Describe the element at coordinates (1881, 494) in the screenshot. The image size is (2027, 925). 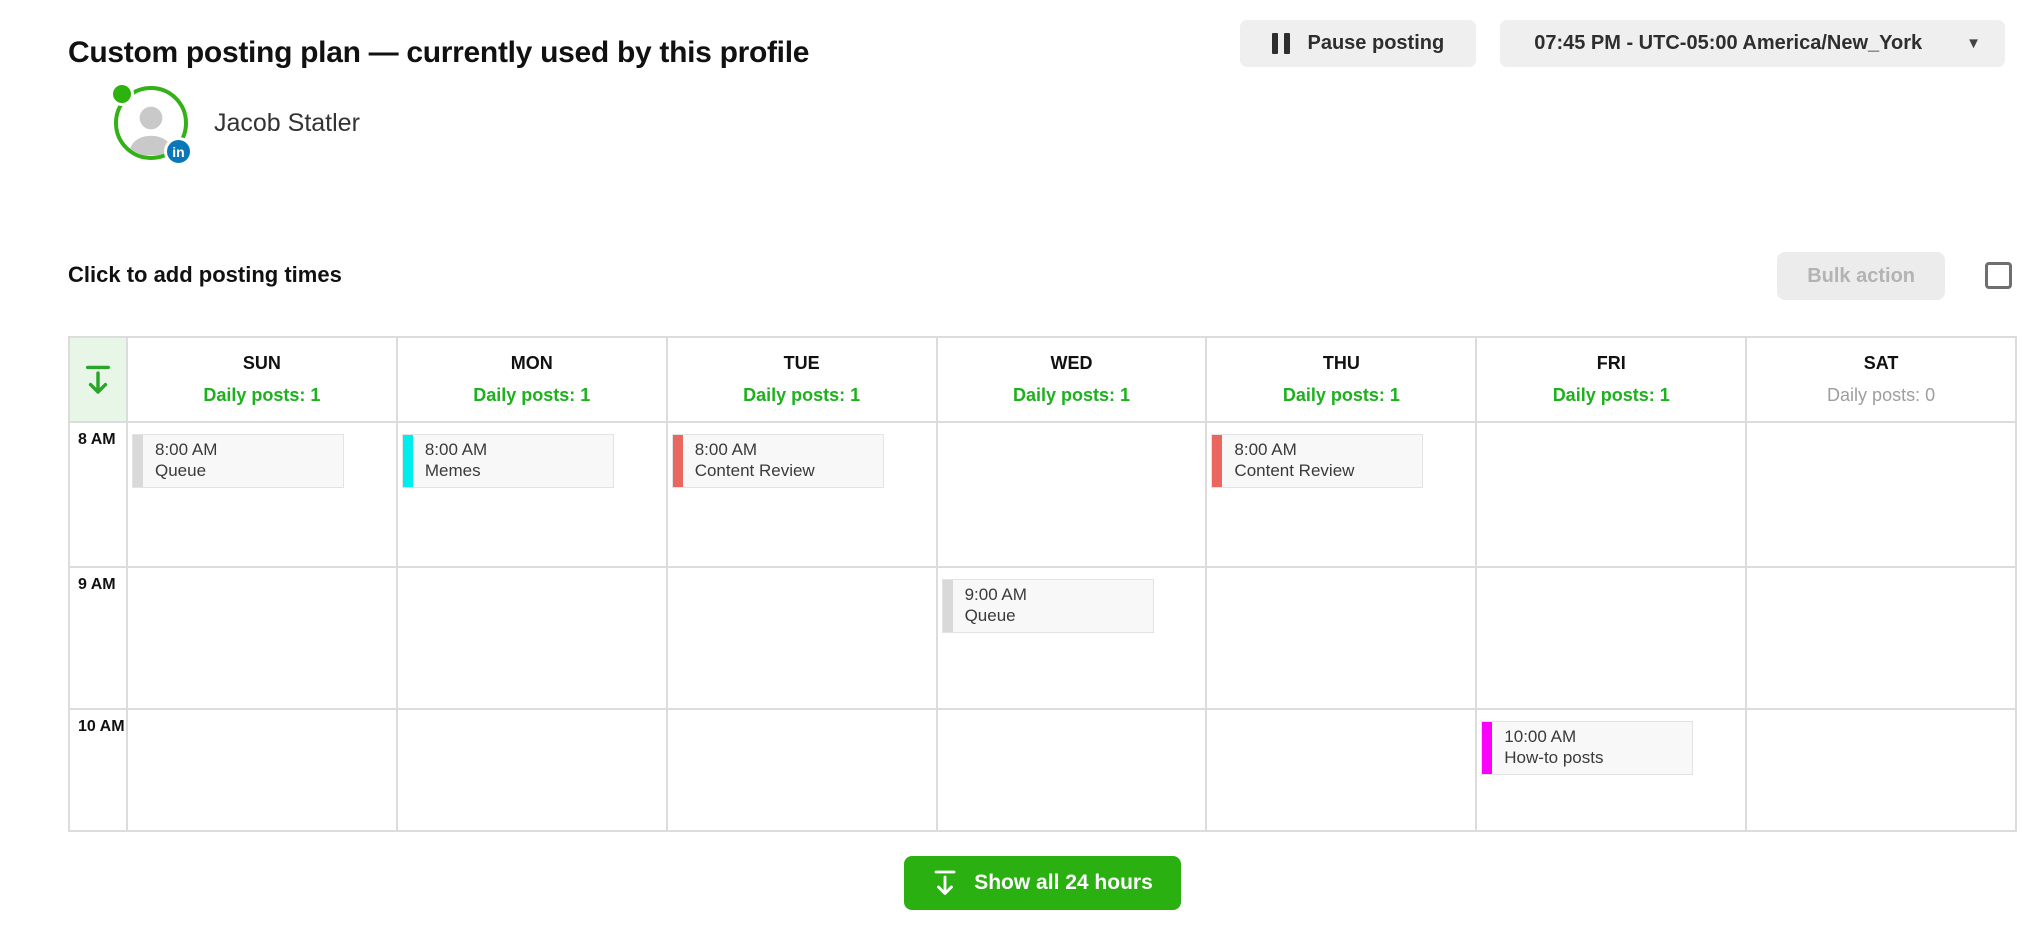
I see `calendar-cell-sat-8am` at that location.